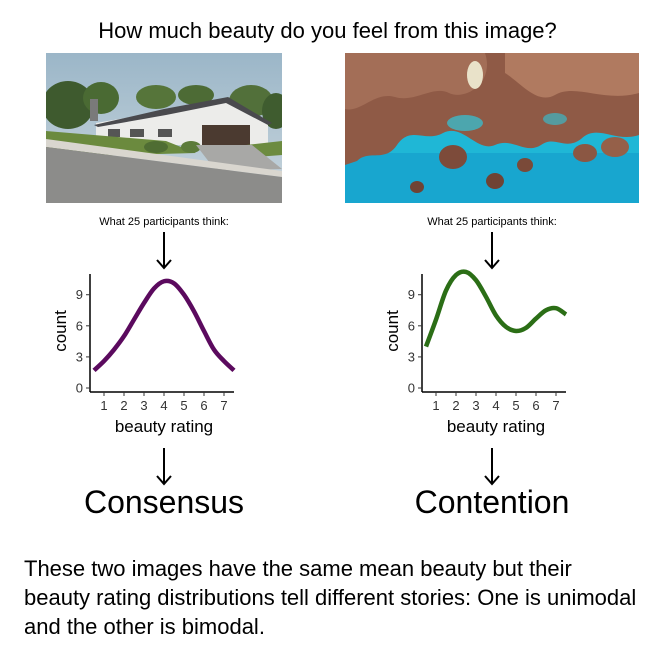 This screenshot has width=655, height=655. What do you see at coordinates (164, 128) in the screenshot?
I see `house-photo` at bounding box center [164, 128].